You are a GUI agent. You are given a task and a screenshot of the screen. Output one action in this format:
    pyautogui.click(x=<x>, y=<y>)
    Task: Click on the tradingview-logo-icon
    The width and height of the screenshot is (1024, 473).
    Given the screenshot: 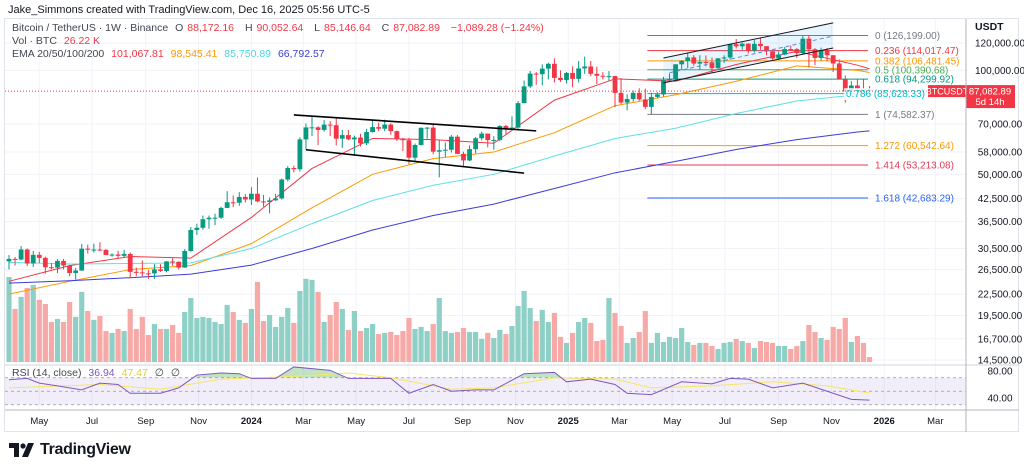 What is the action you would take?
    pyautogui.click(x=21, y=450)
    